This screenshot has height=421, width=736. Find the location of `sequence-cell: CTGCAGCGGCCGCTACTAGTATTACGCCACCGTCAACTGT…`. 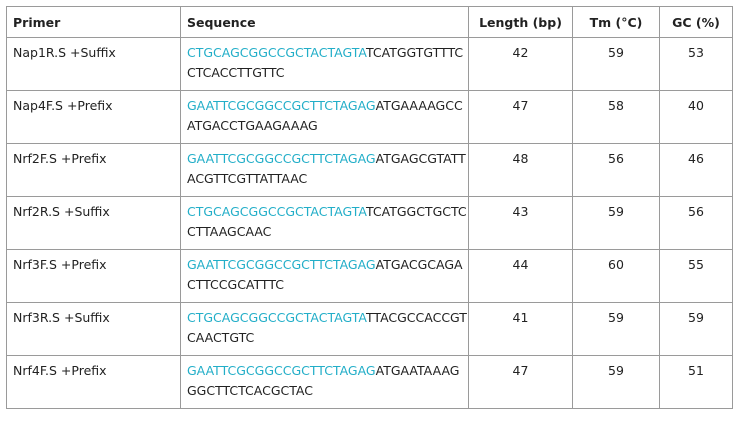

sequence-cell: CTGCAGCGGCCGCTACTAGTATTACGCCACCGTCAACTGT… is located at coordinates (324, 329).